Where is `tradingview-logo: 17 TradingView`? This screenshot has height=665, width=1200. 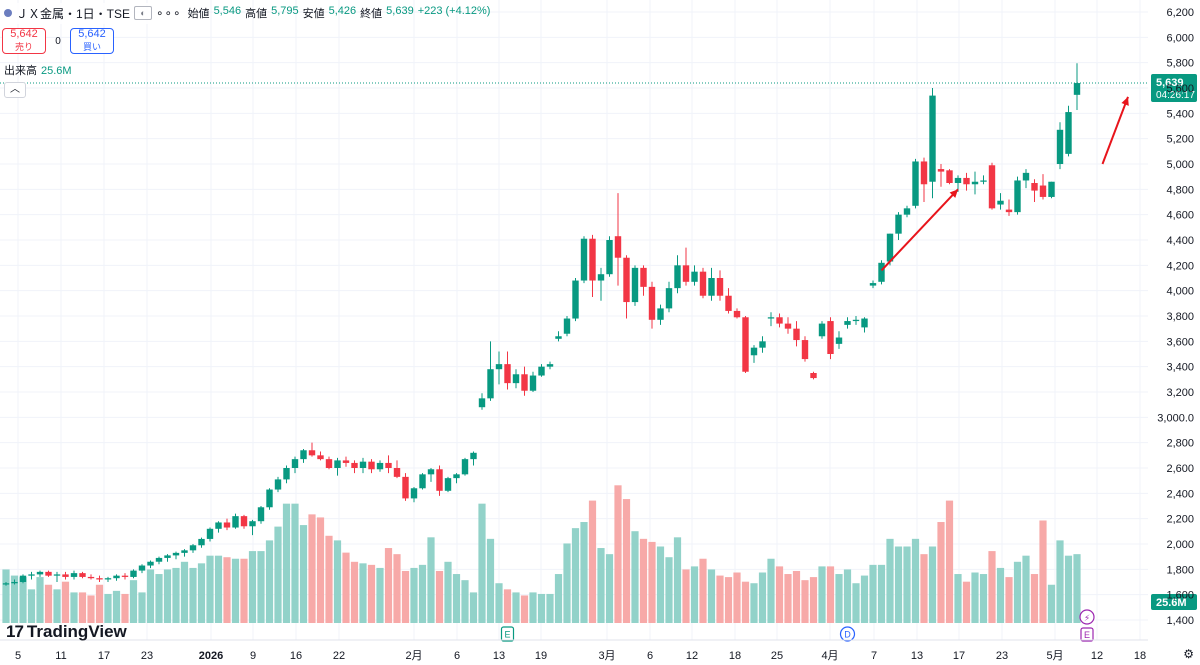
tradingview-logo: 17 TradingView is located at coordinates (66, 632).